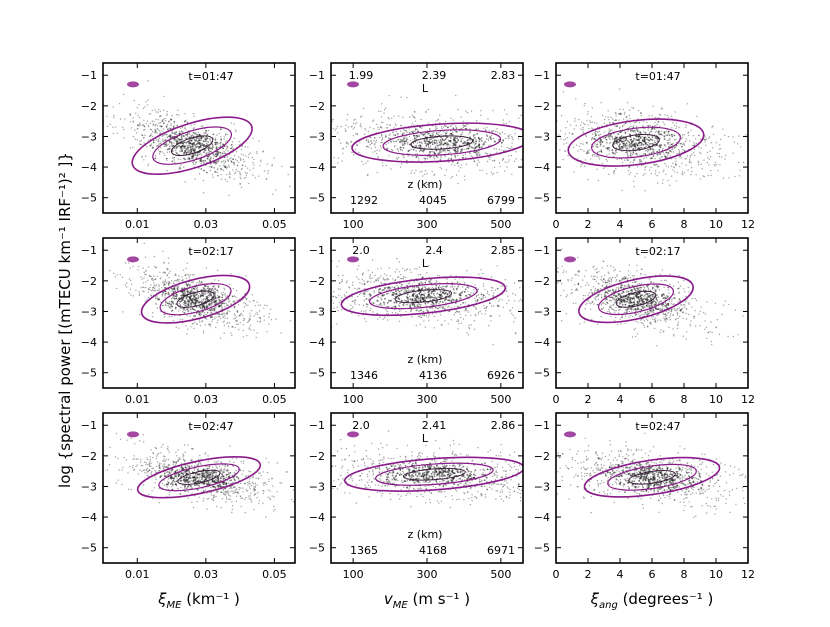 This screenshot has height=627, width=830. What do you see at coordinates (180, 133) in the screenshot?
I see `scatter-cloud` at bounding box center [180, 133].